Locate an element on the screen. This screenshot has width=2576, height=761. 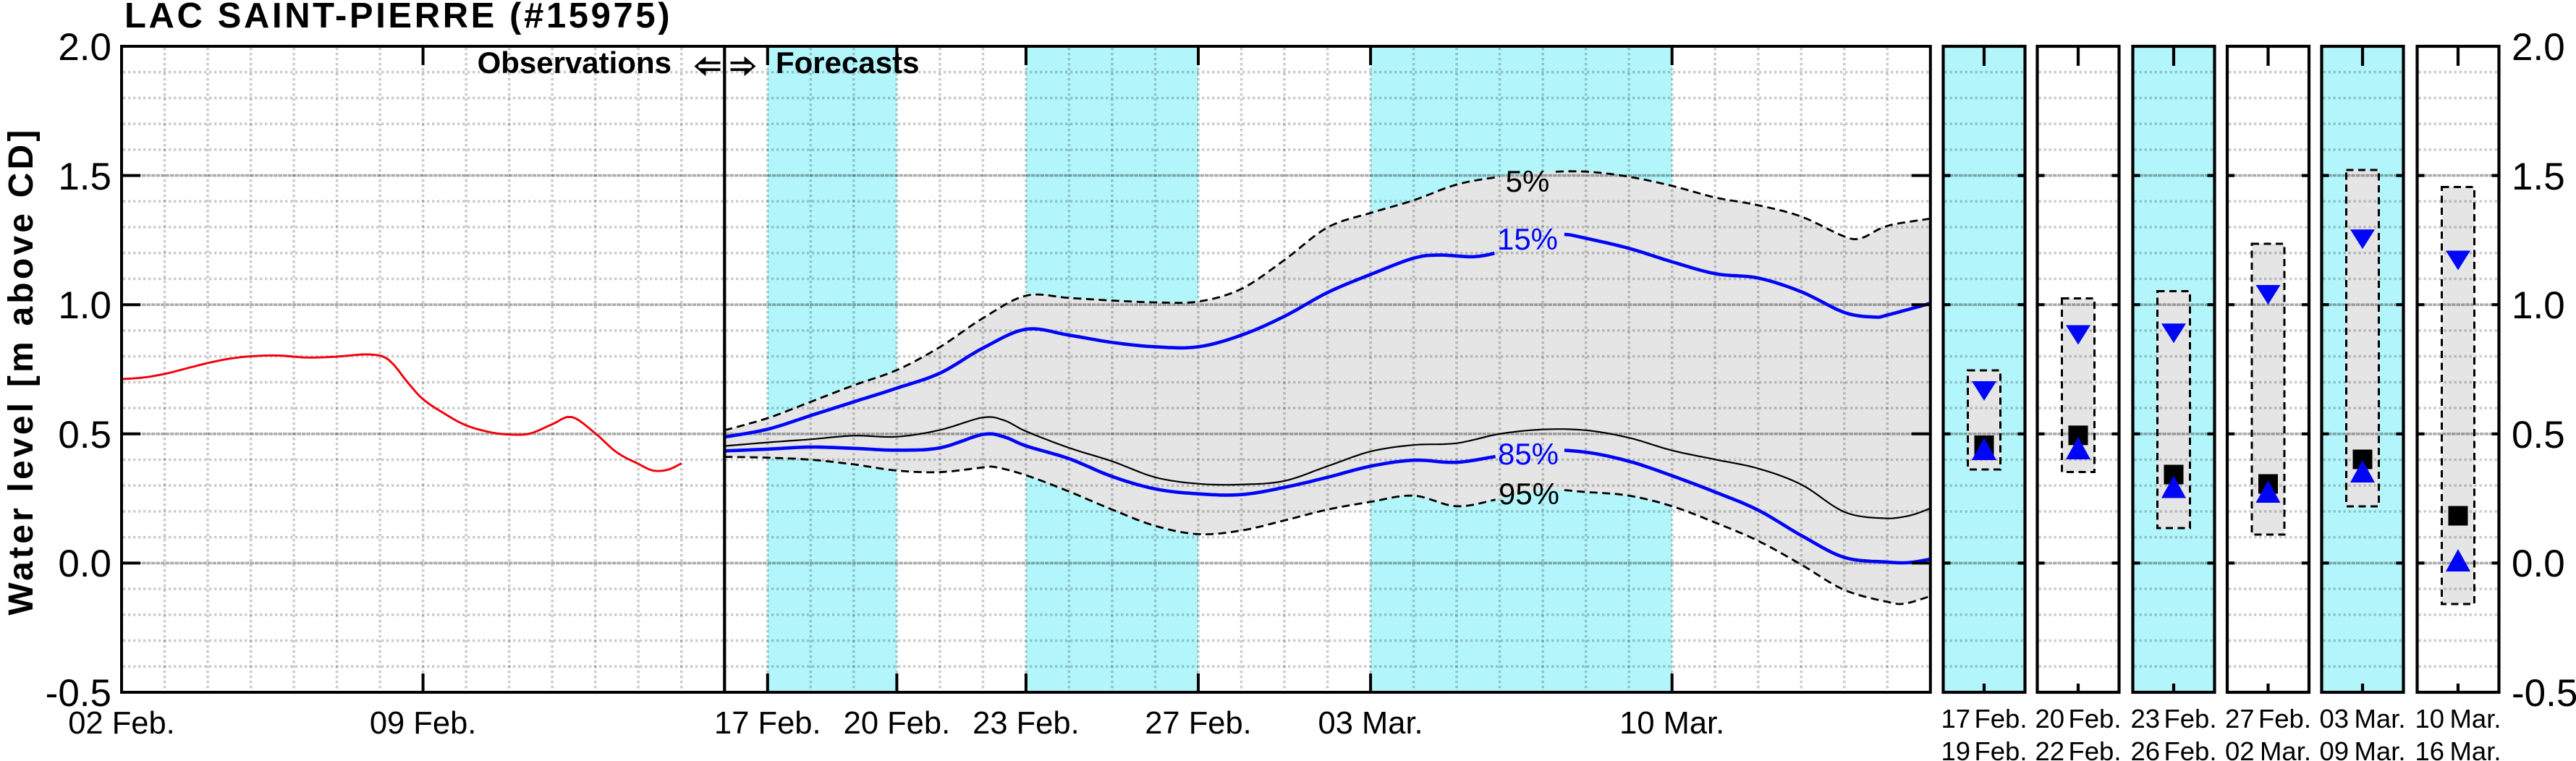
svg-text: 95% is located at coordinates (1529, 494).